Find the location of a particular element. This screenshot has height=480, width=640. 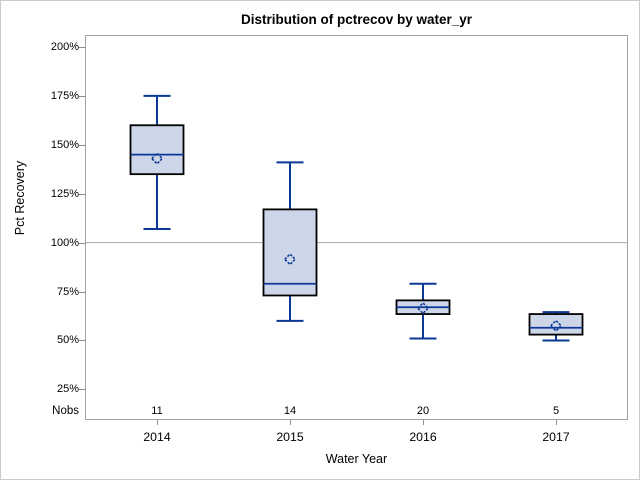

nobs-value: 11 is located at coordinates (157, 411).